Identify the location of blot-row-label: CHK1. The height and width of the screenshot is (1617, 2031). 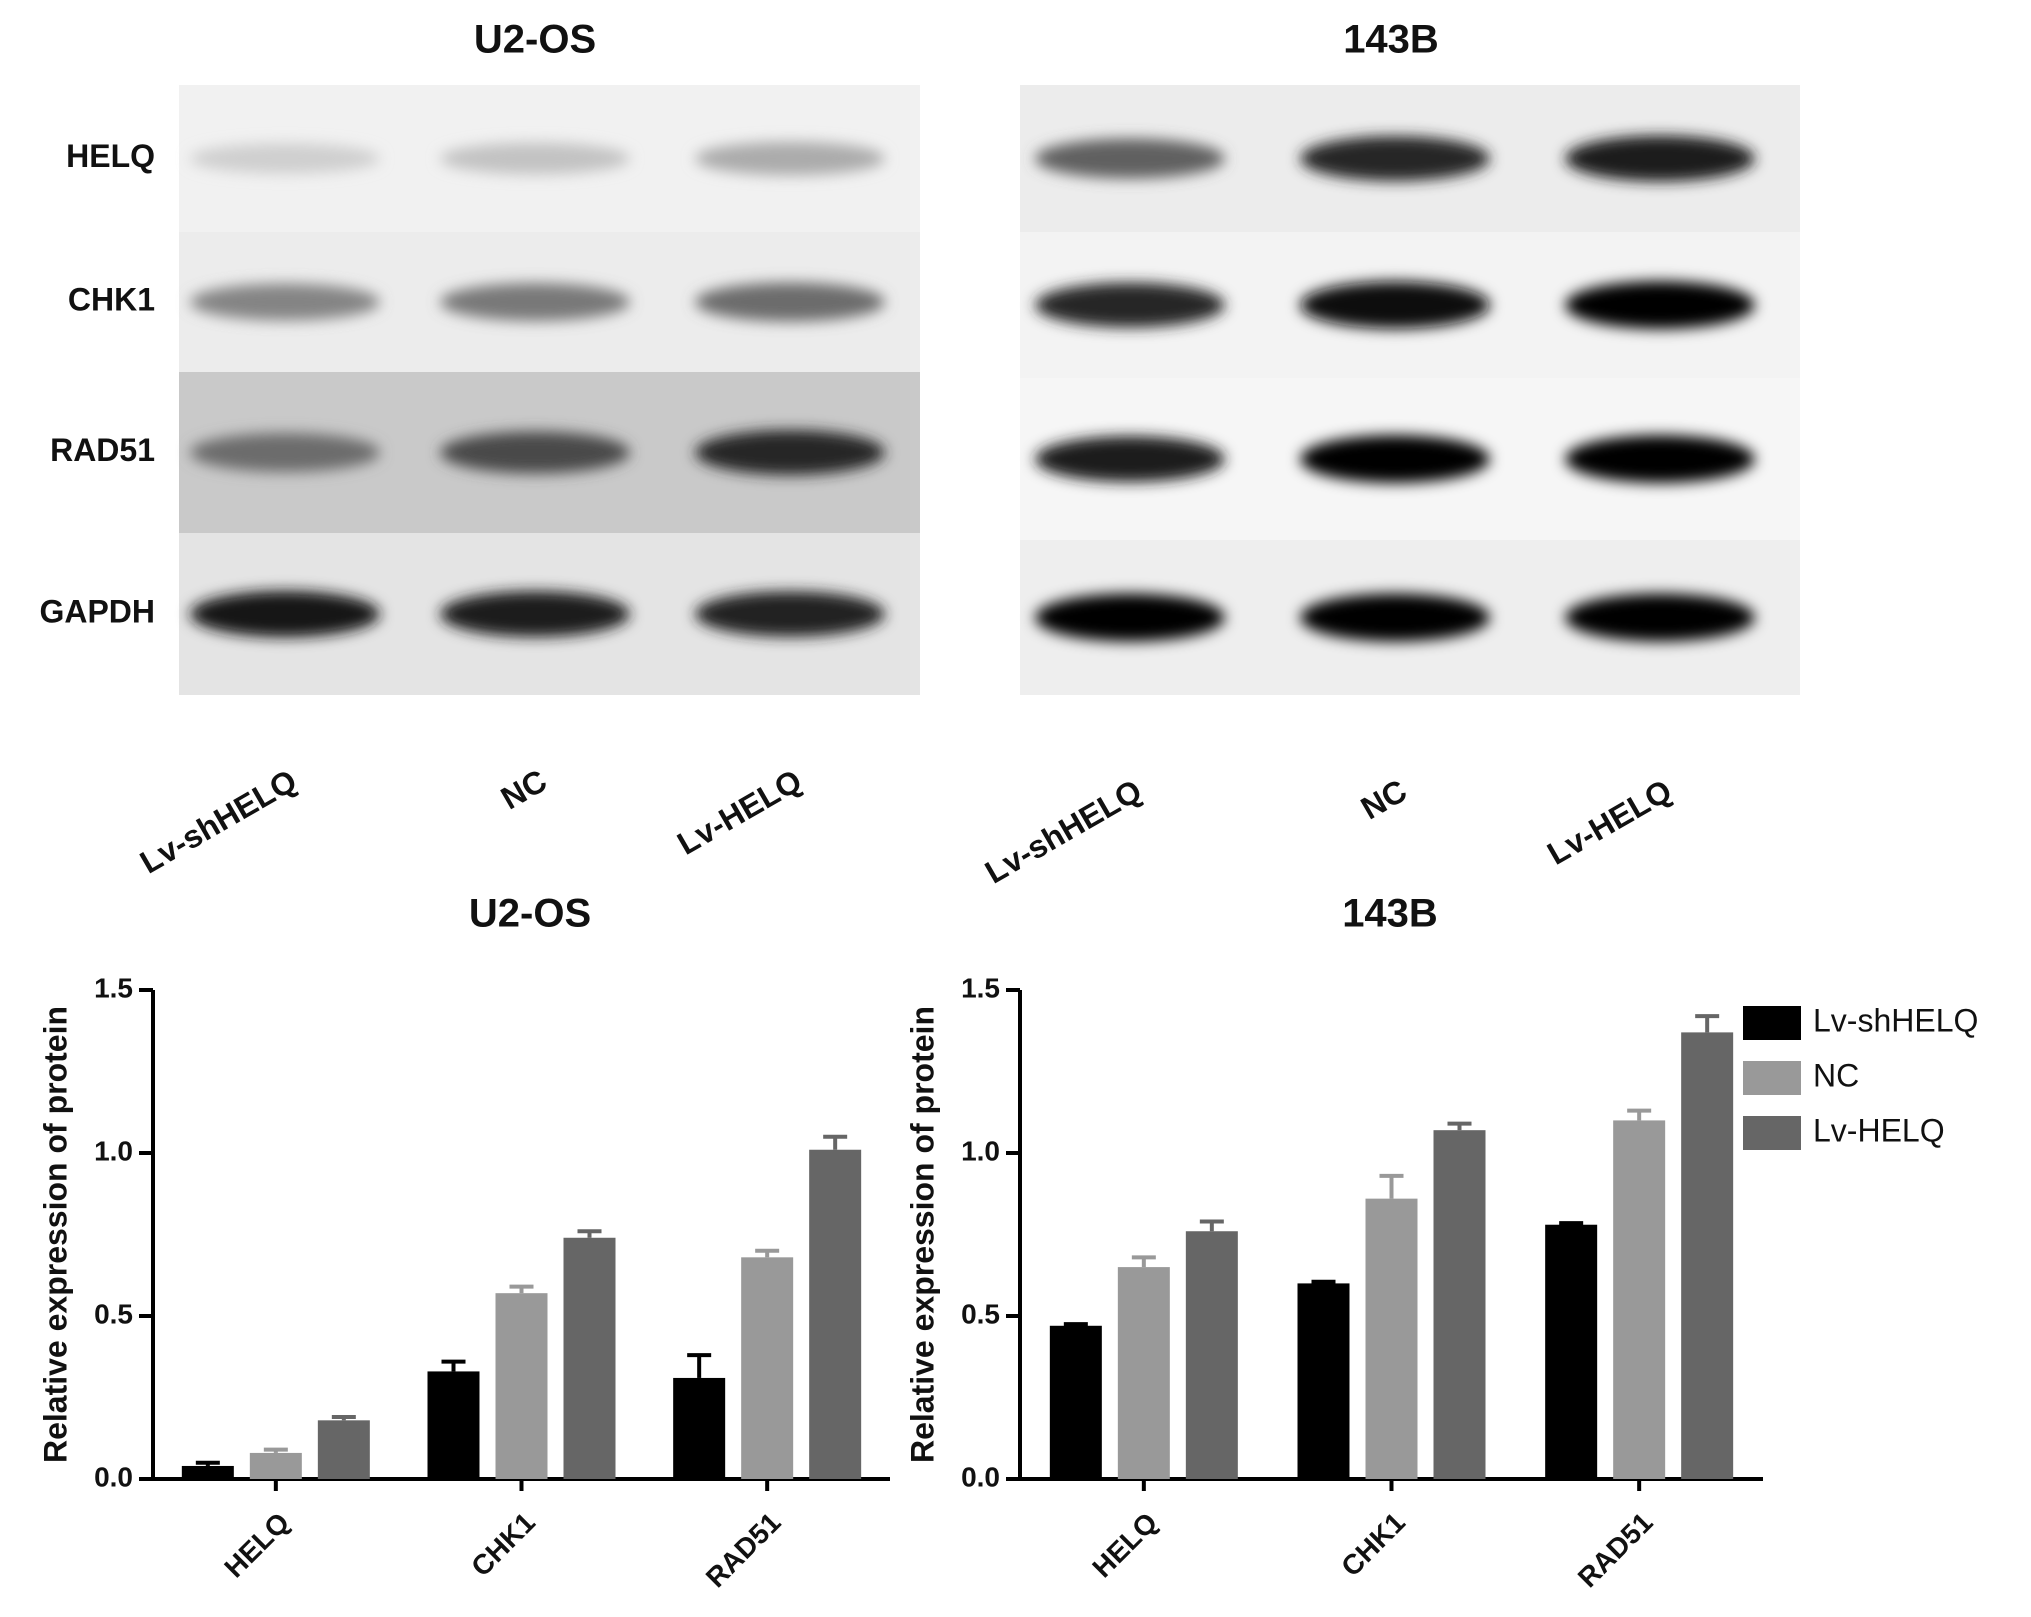
(111, 299).